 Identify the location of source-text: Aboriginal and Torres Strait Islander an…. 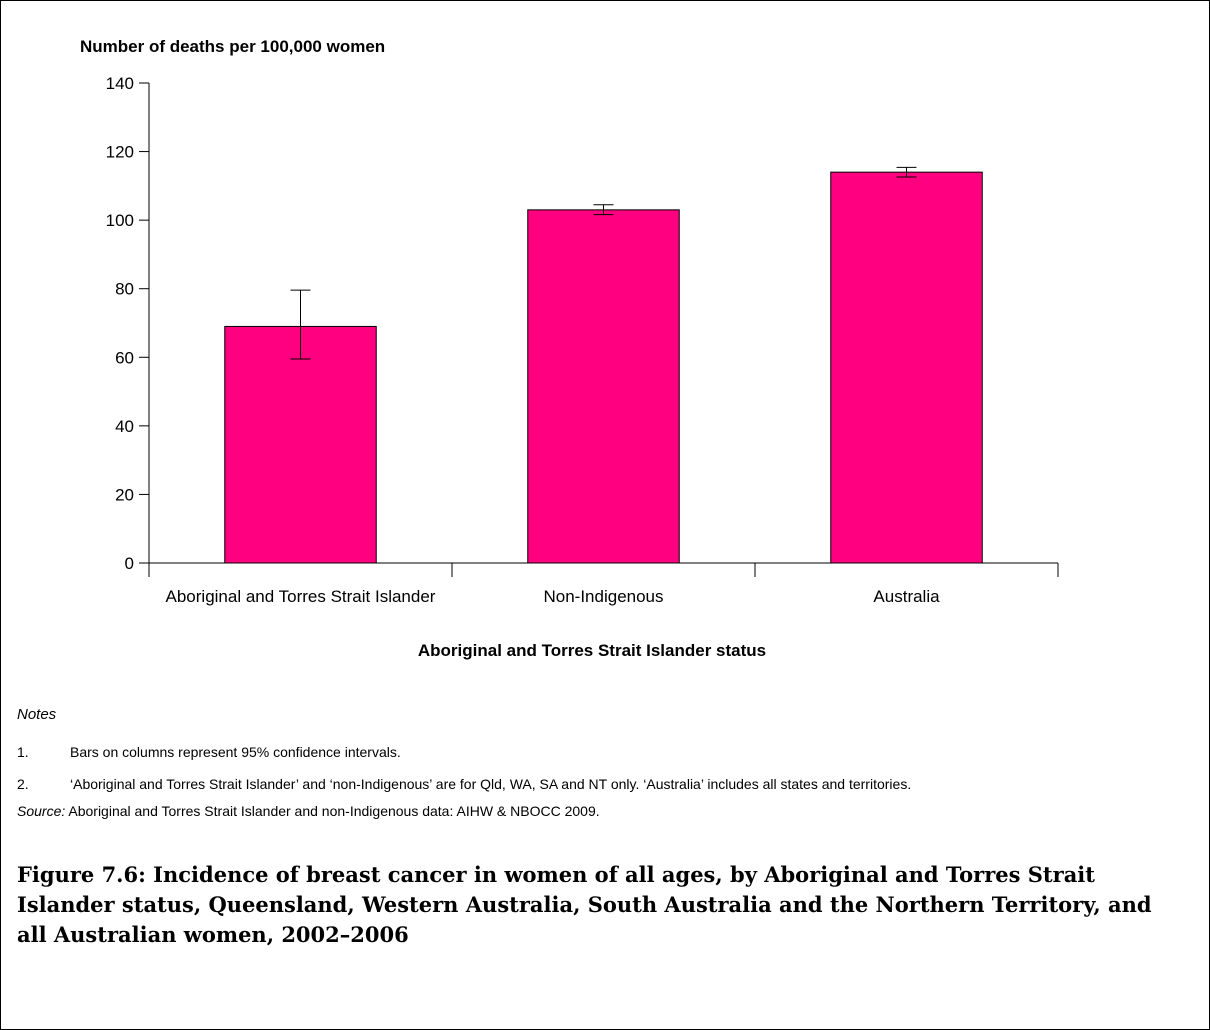
(332, 811).